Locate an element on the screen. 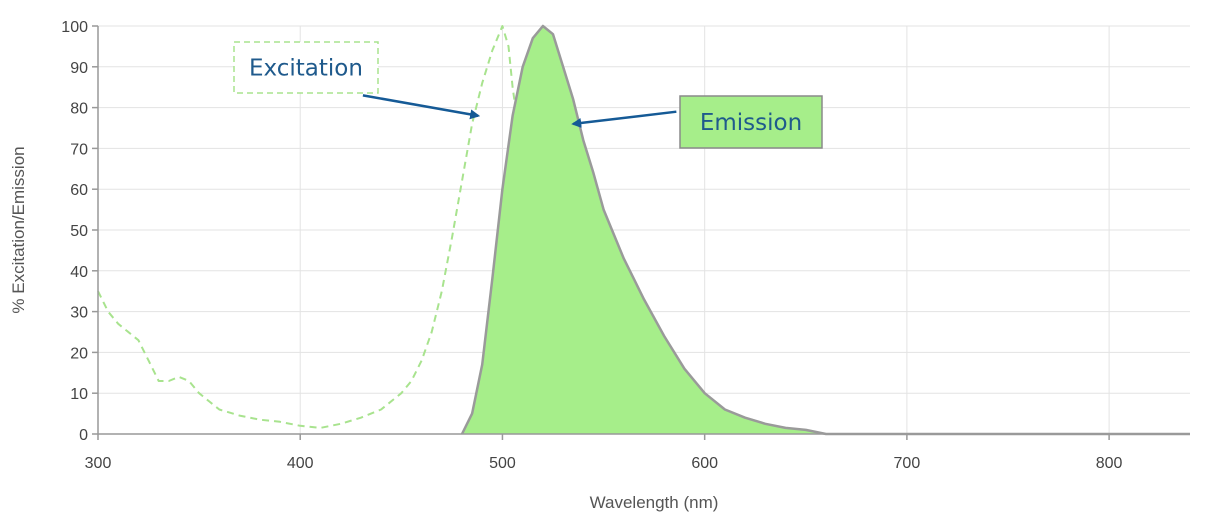 The width and height of the screenshot is (1208, 517). y-tick-label-80: 80 is located at coordinates (79, 109).